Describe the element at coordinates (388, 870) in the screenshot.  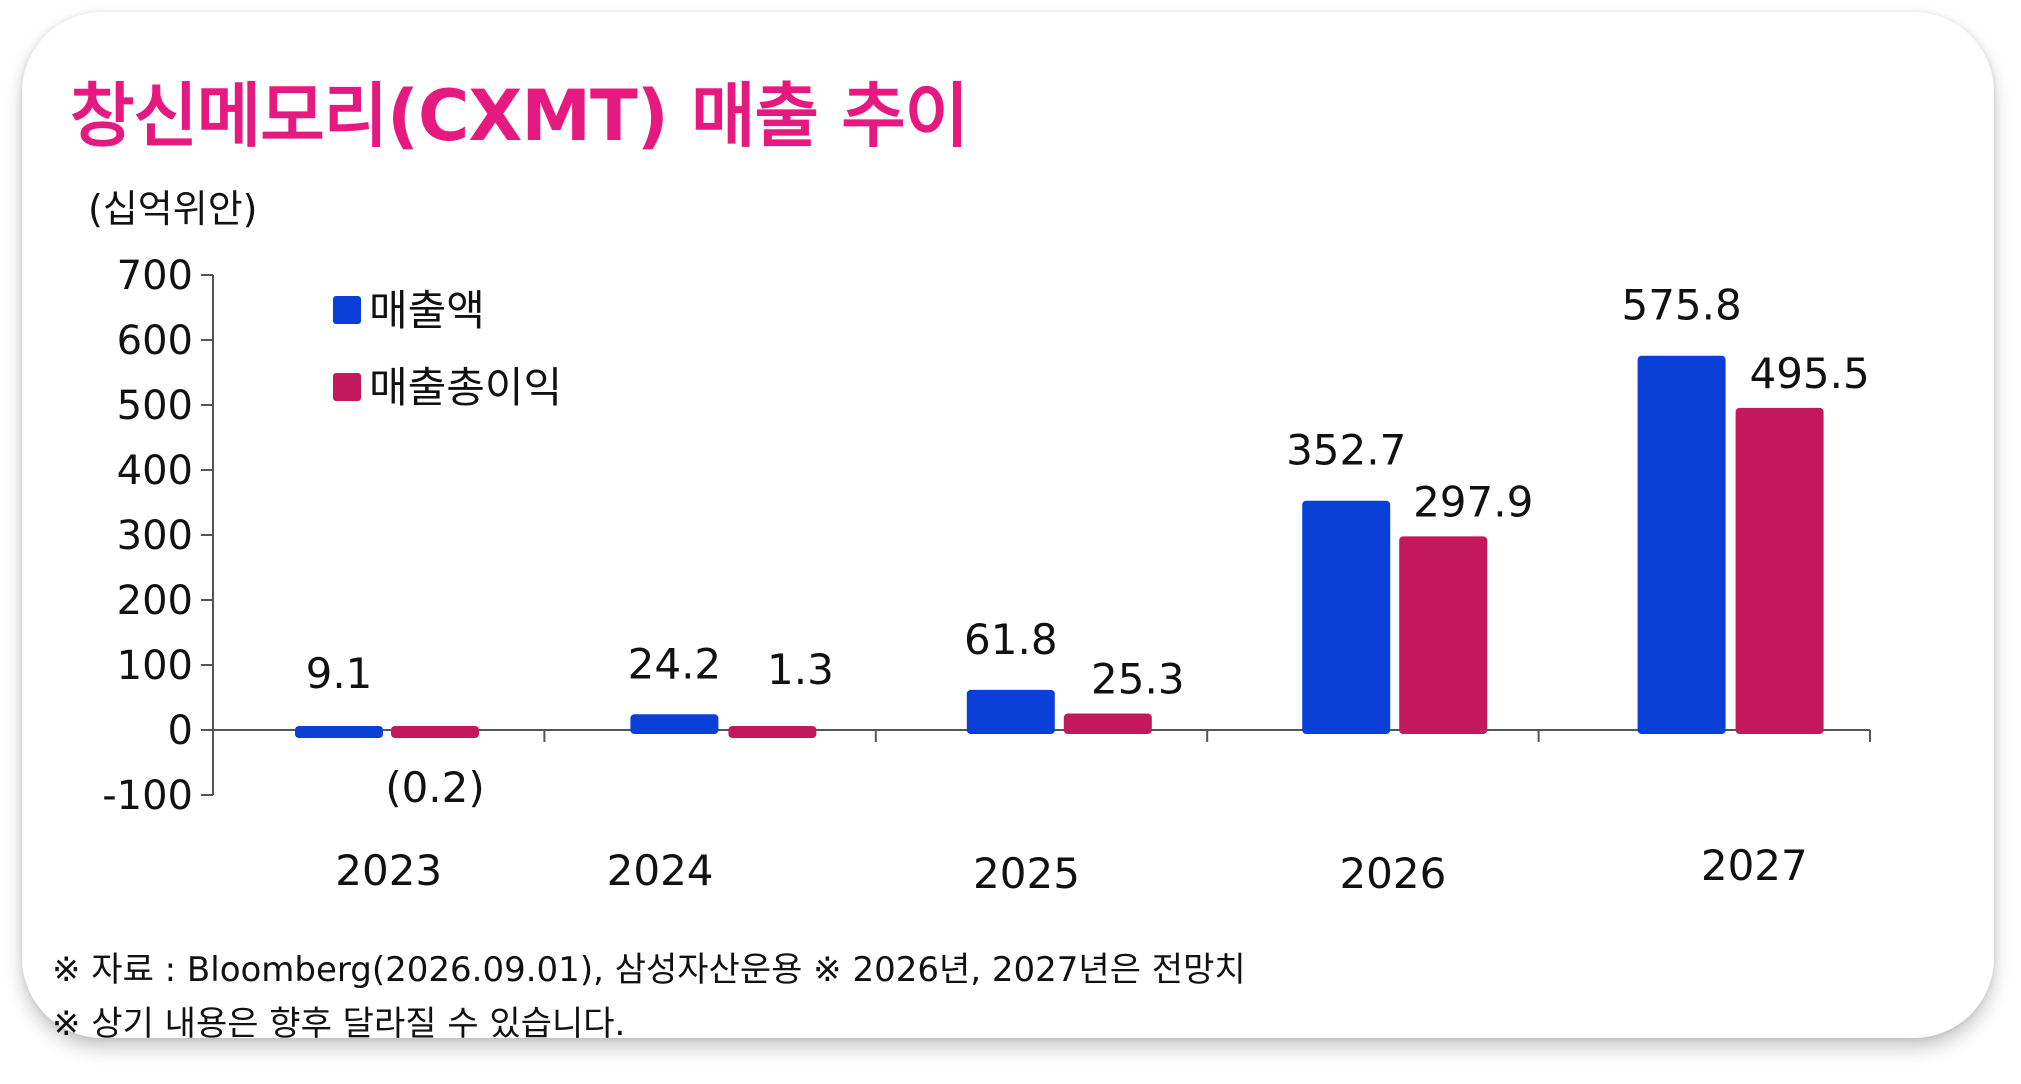
I see `x-tick-label: 2023` at that location.